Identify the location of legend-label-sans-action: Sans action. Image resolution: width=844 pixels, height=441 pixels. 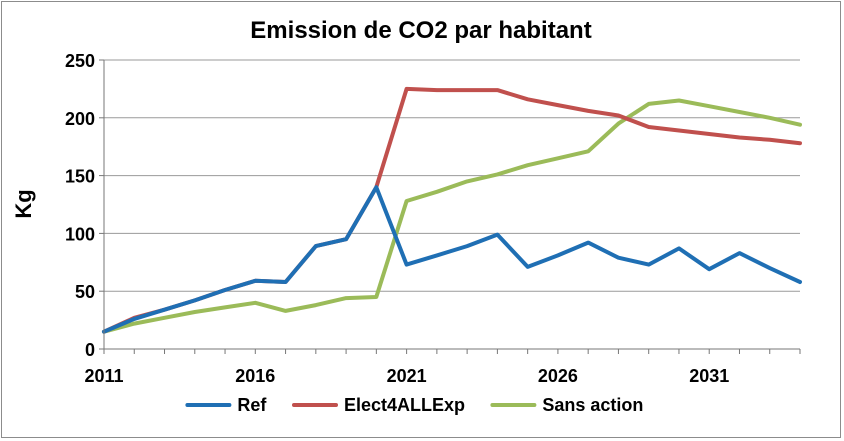
(592, 405).